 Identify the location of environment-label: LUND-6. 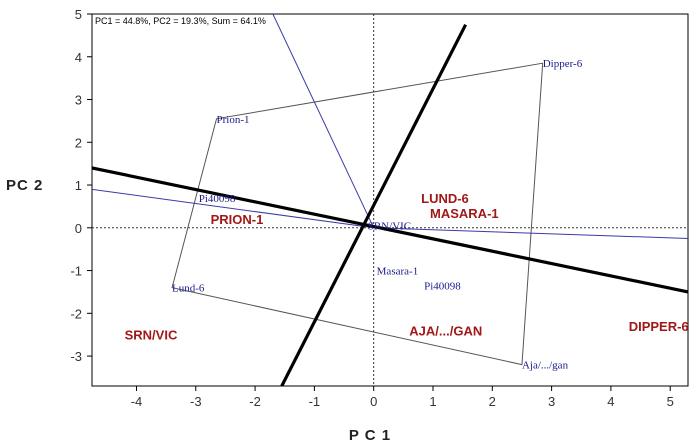
(445, 198).